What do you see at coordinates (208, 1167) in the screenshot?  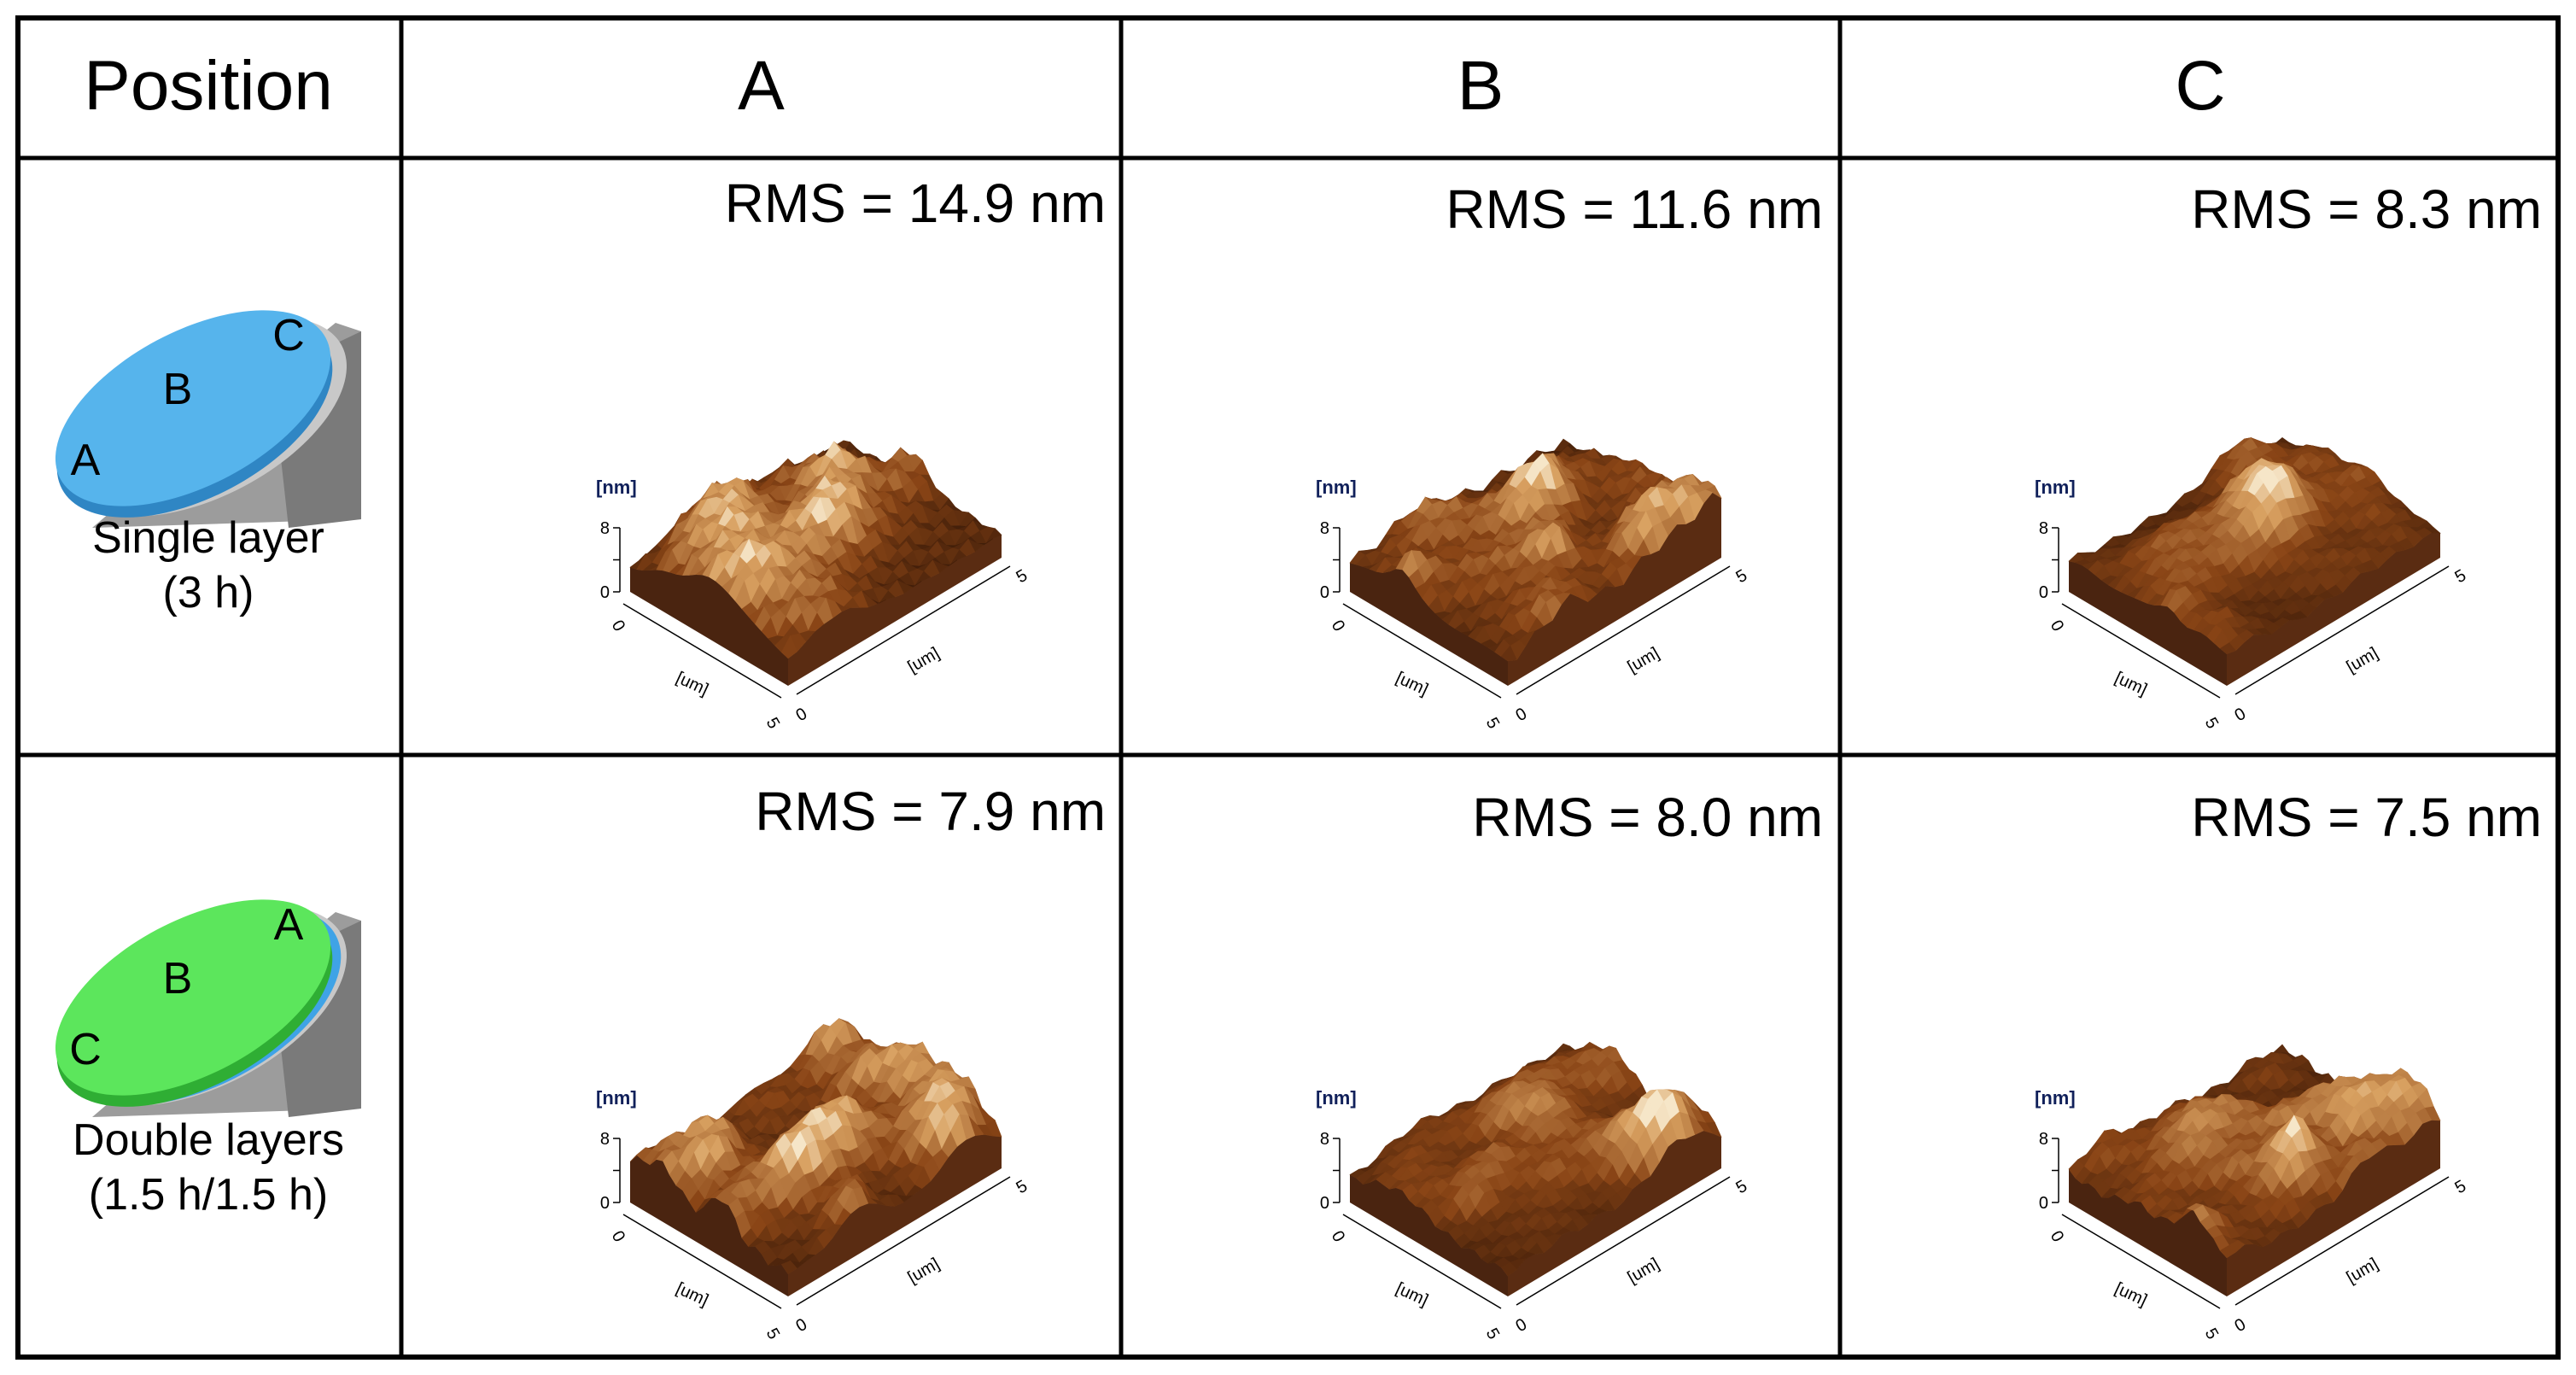 I see `row-label-double-layers: Double layers (1.5 h/1.5 h)` at bounding box center [208, 1167].